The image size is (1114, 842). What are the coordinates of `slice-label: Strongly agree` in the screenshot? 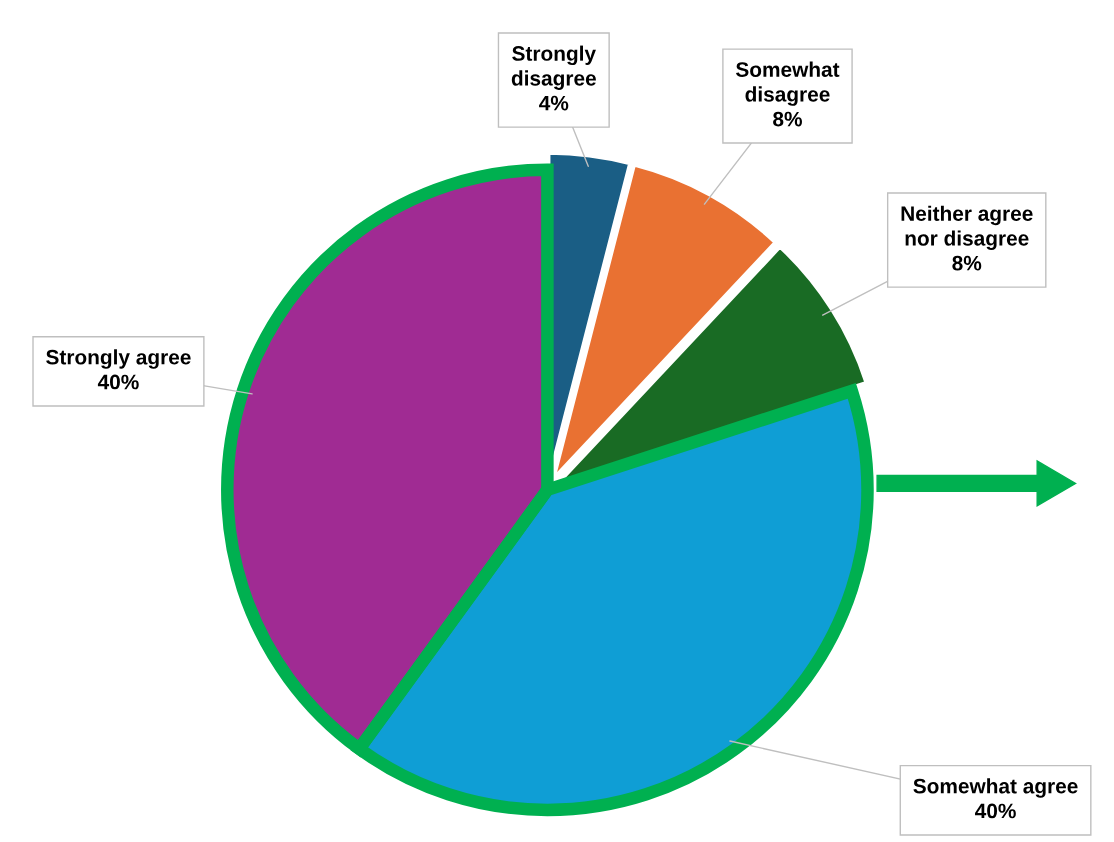 It's located at (118, 359).